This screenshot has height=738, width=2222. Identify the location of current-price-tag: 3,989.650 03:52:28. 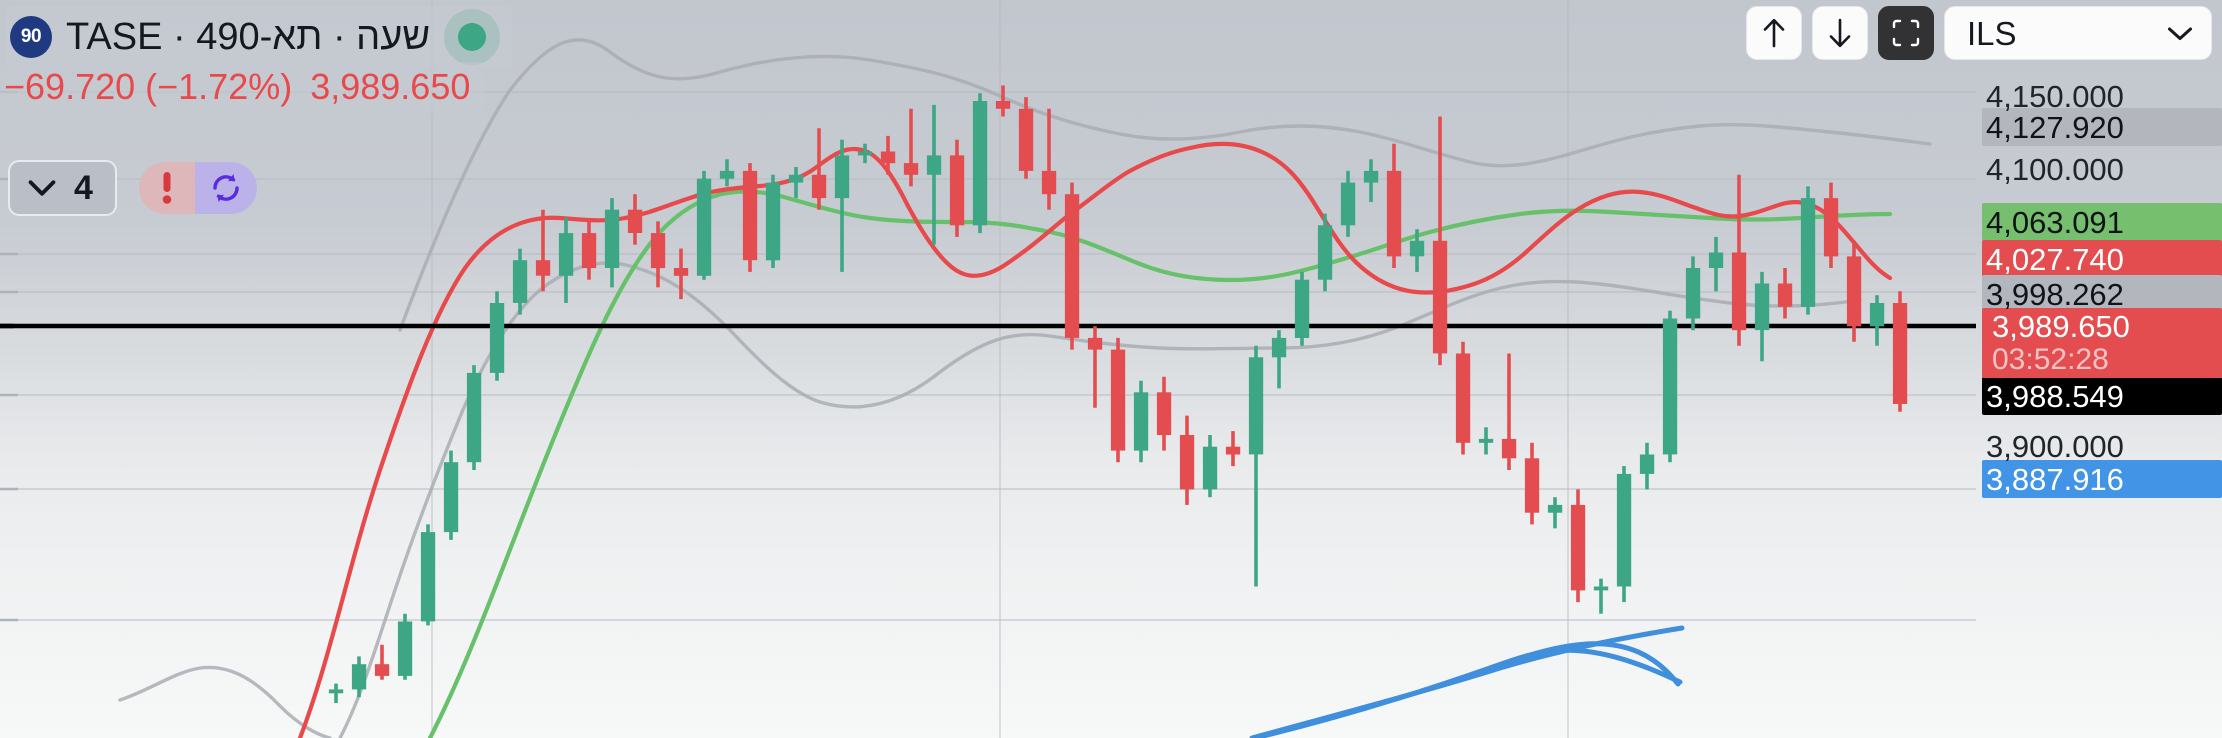
(2102, 343).